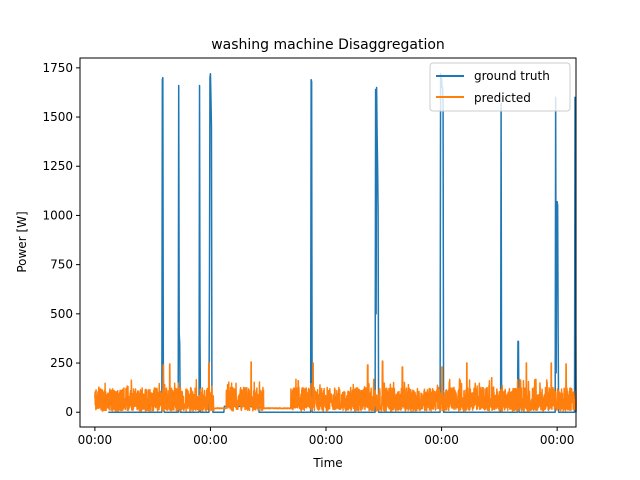 This screenshot has width=640, height=480. I want to click on y-tick-label: 1750, so click(57, 68).